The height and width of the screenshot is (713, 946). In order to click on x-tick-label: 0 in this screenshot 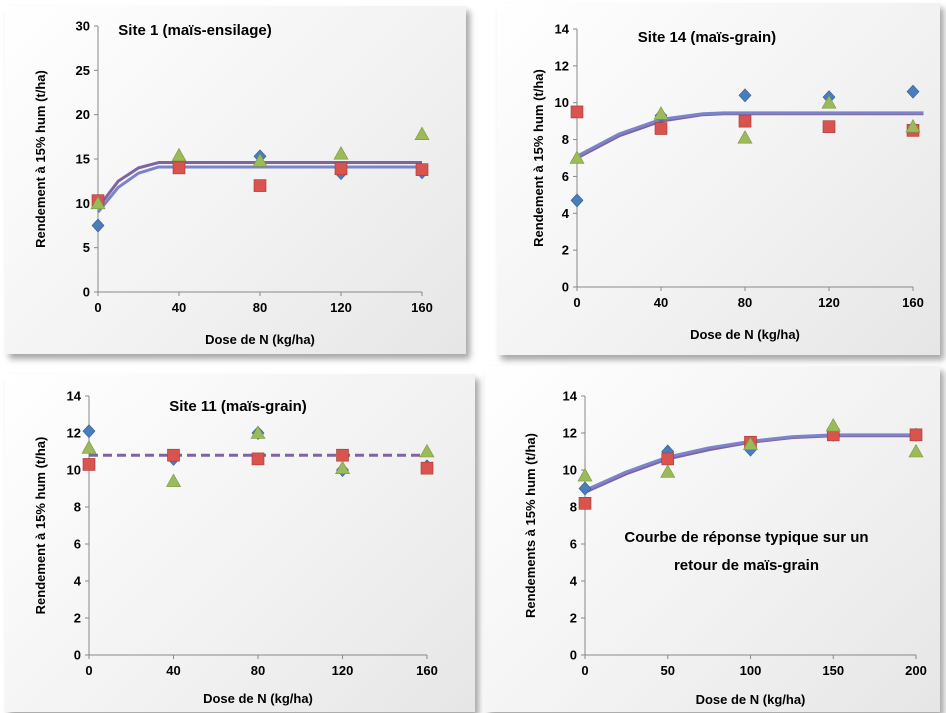, I will do `click(584, 670)`.